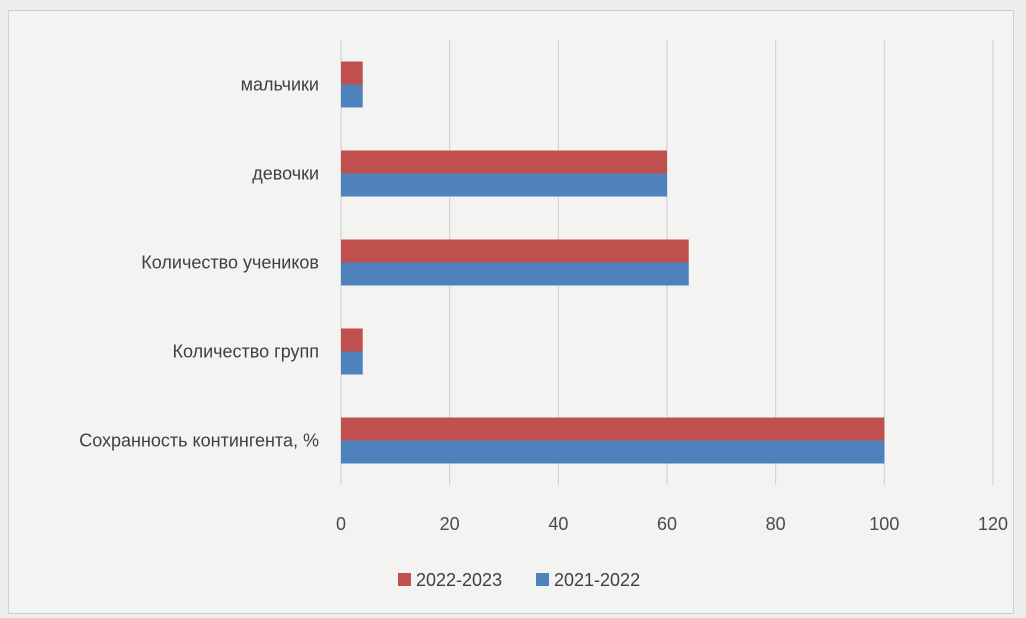 The image size is (1026, 618). I want to click on x-tick-label: 20, so click(450, 524).